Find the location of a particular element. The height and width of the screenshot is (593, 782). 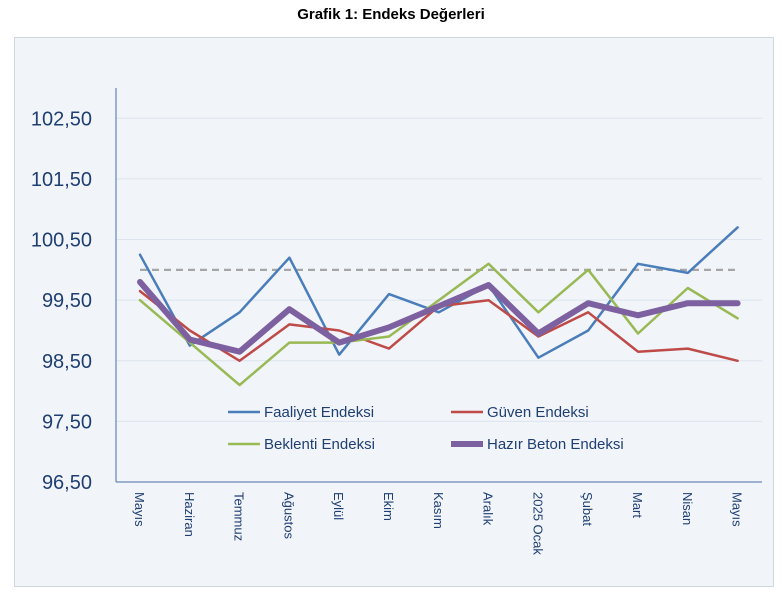

x-tick-label: Nisan is located at coordinates (687, 508).